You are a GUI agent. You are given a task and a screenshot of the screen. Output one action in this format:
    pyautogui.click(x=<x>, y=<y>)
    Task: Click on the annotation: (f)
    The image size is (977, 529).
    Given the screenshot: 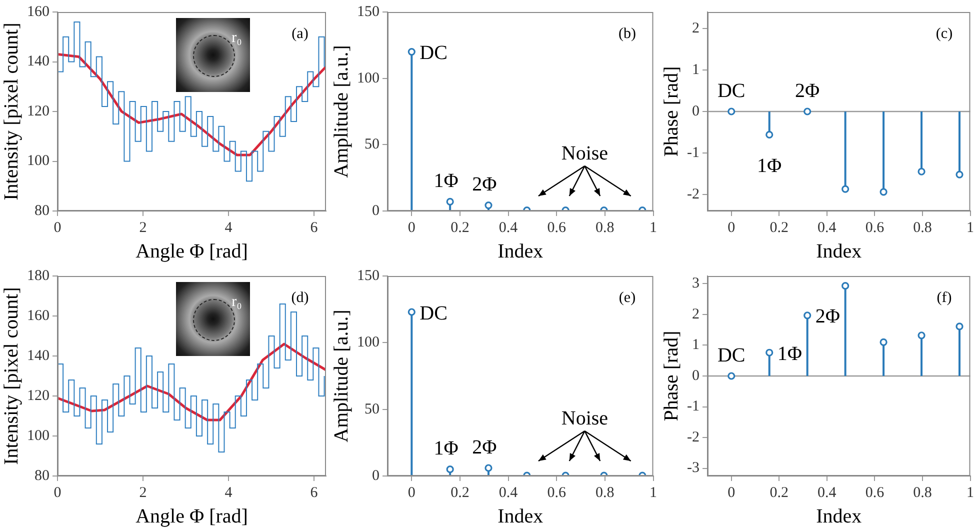 What is the action you would take?
    pyautogui.click(x=944, y=298)
    